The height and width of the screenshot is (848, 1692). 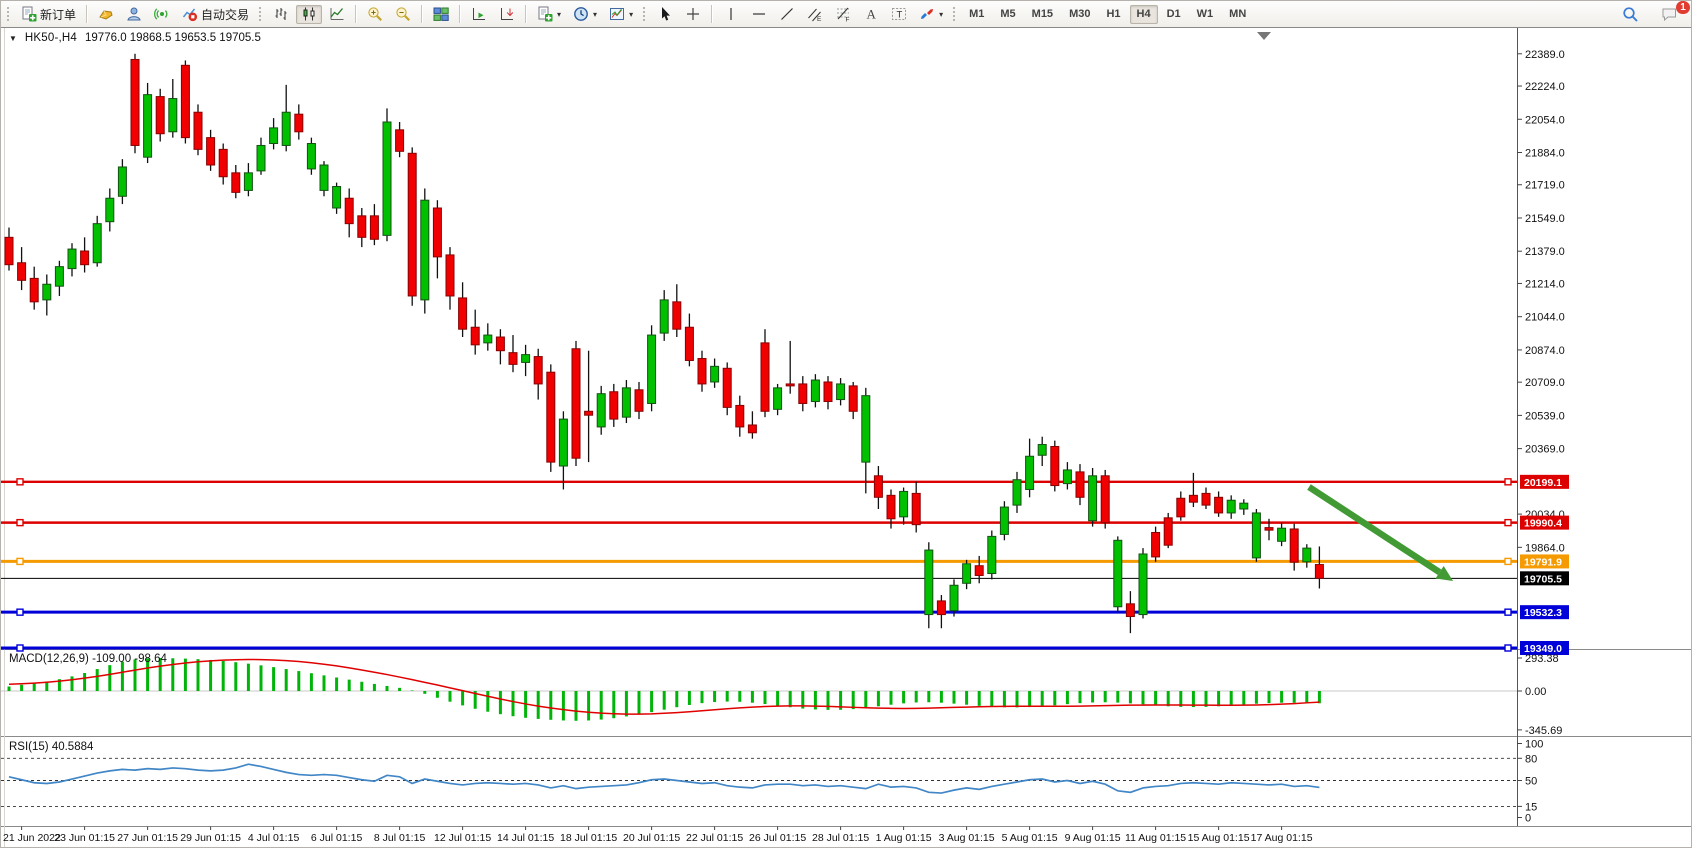 I want to click on text-label-button: T, so click(x=899, y=14).